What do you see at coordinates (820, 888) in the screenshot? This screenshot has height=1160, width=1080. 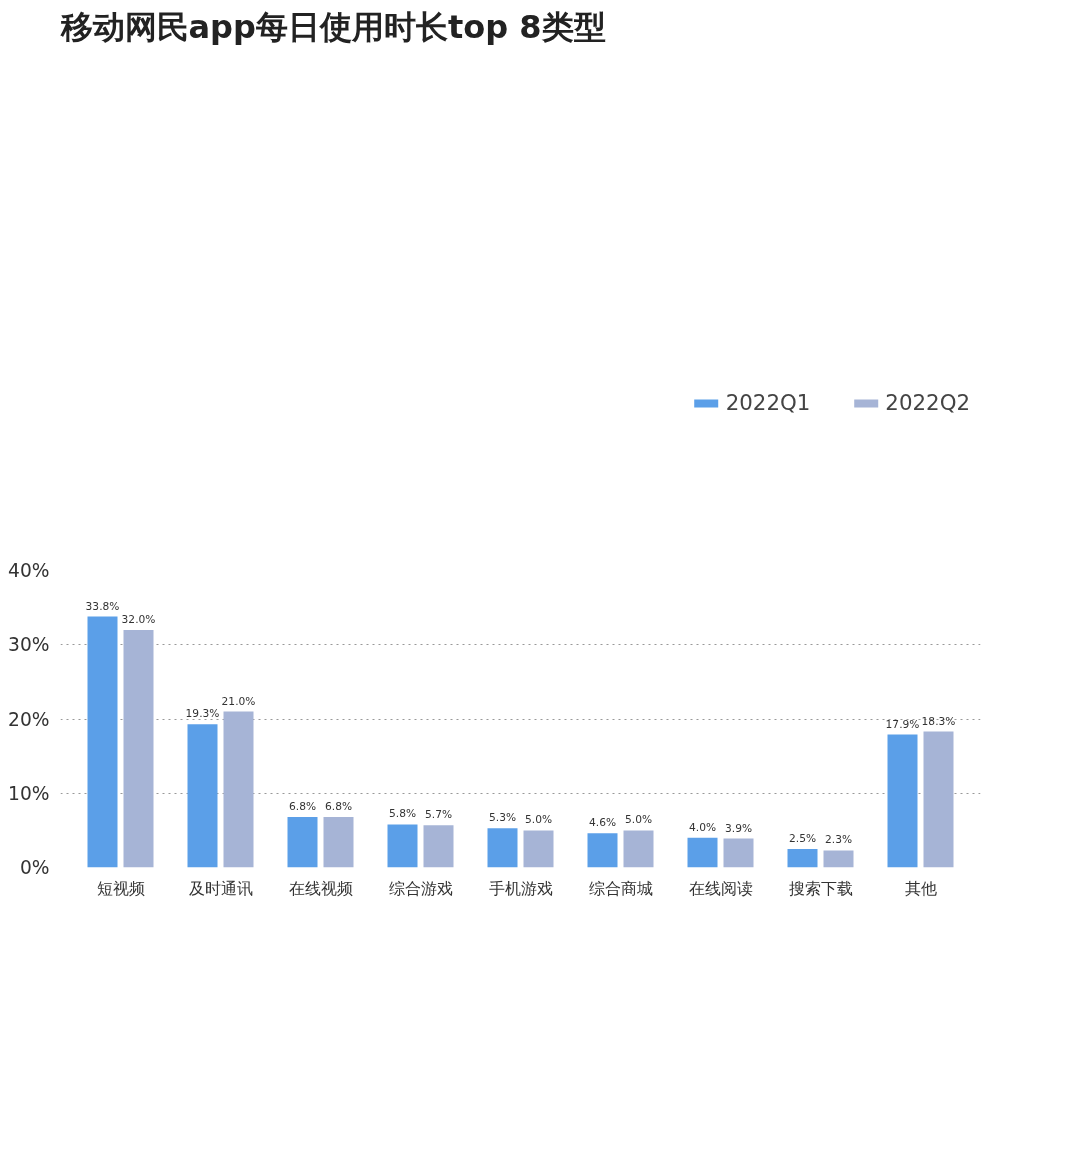 I see `x-tick-label: 搜索下载` at bounding box center [820, 888].